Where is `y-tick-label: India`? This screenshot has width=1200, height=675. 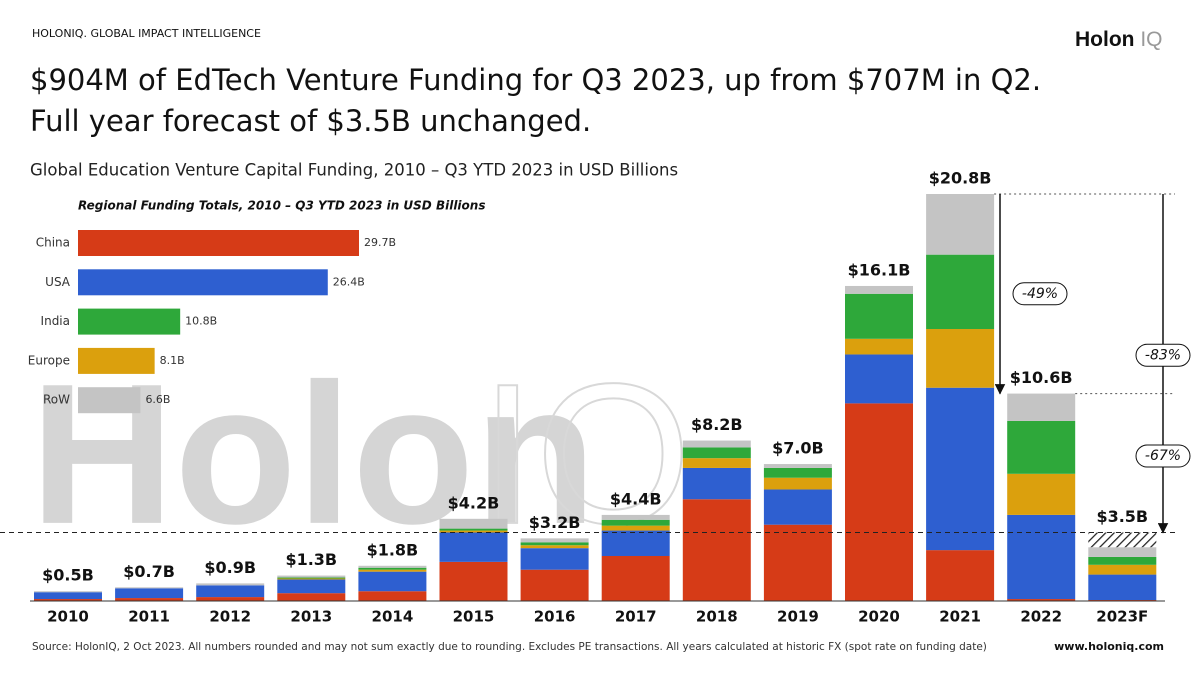 y-tick-label: India is located at coordinates (55, 321).